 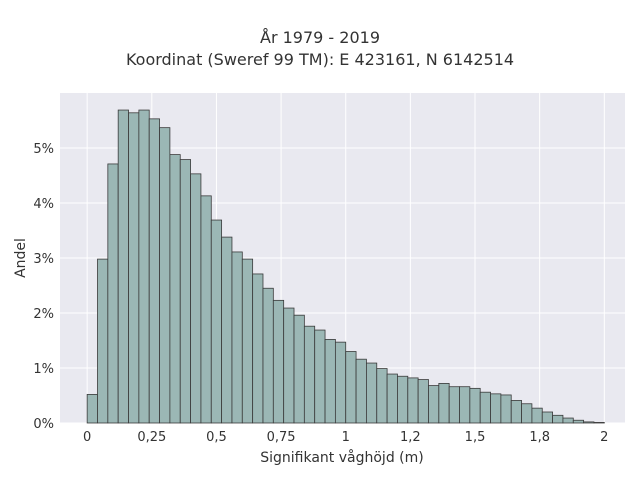 I want to click on x-tick-label: 1,5, so click(x=475, y=437).